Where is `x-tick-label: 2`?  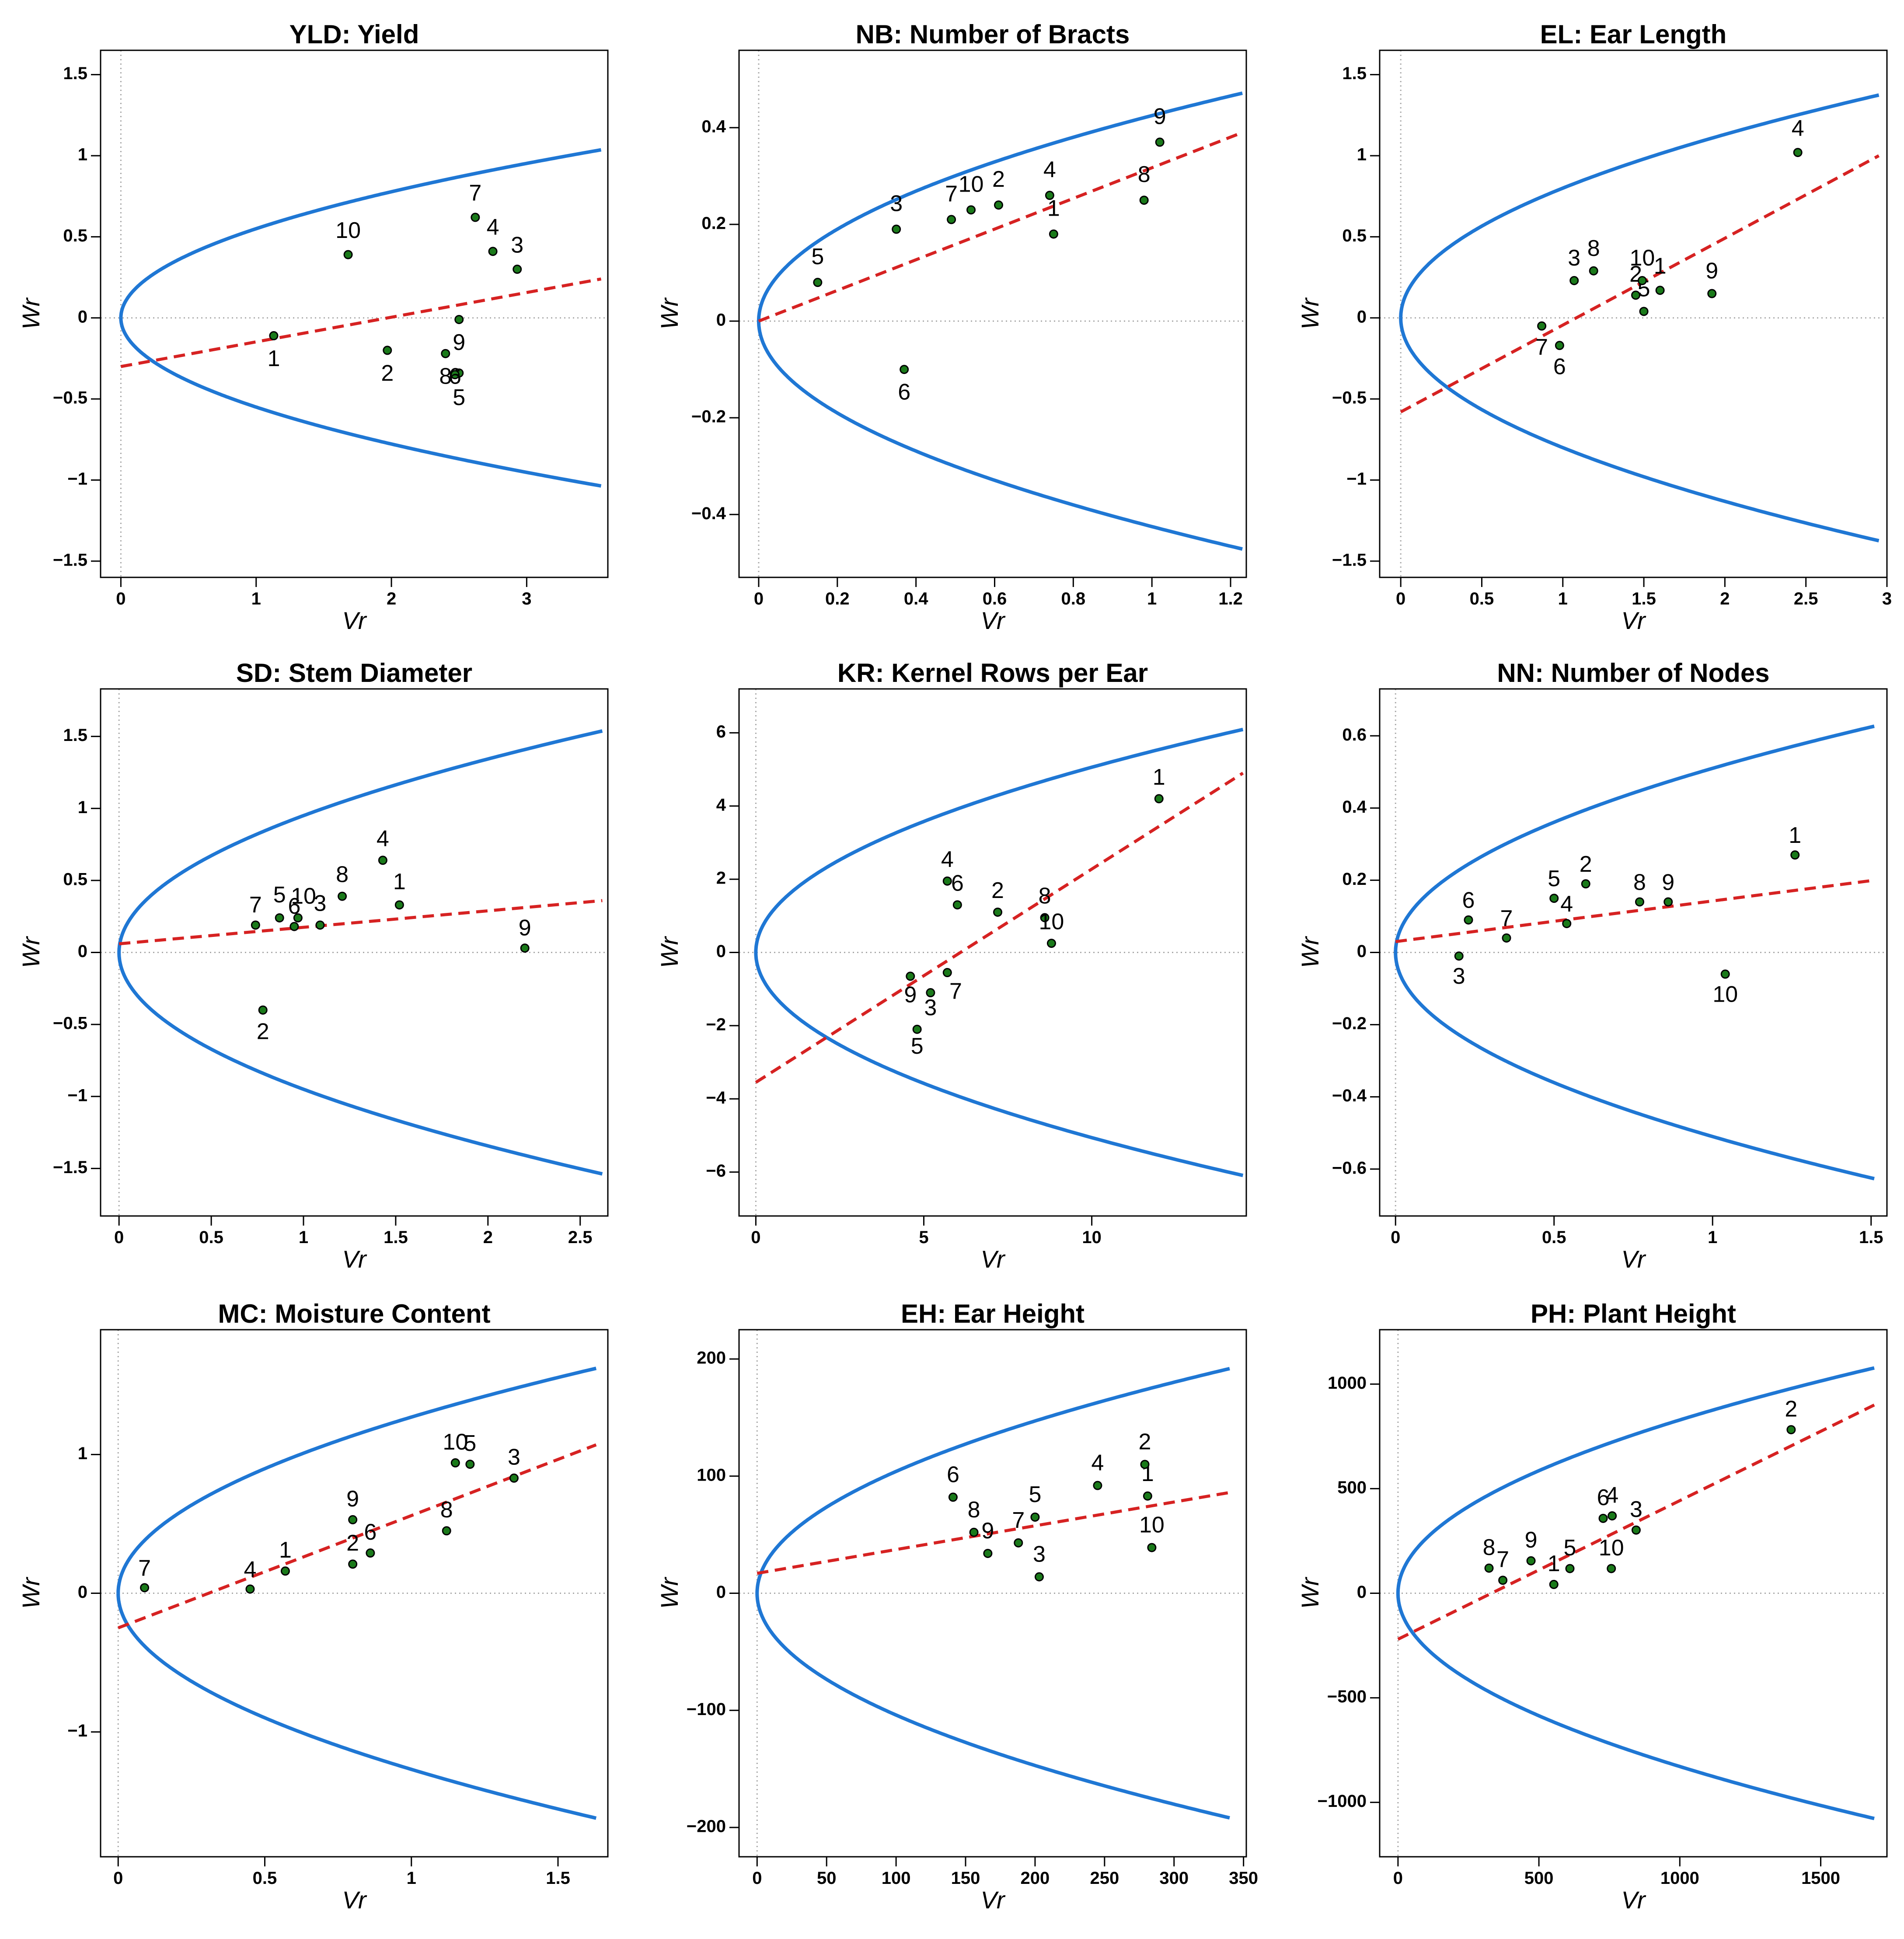 x-tick-label: 2 is located at coordinates (1725, 598).